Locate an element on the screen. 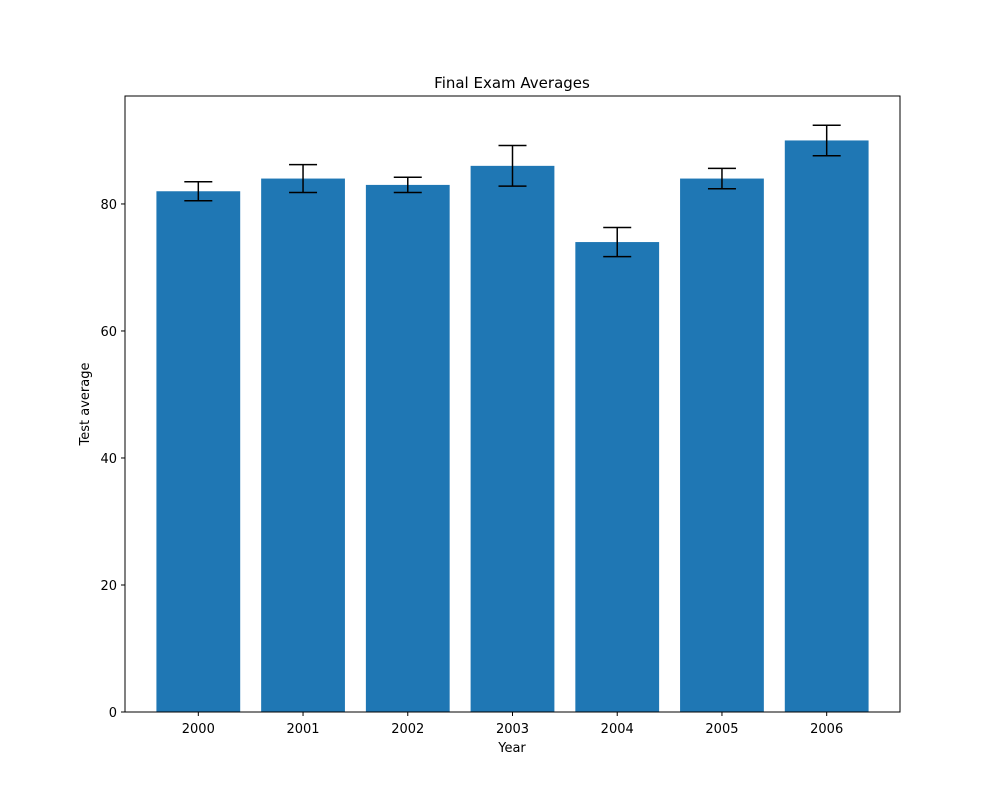  y-tick-label: 80 is located at coordinates (108, 205).